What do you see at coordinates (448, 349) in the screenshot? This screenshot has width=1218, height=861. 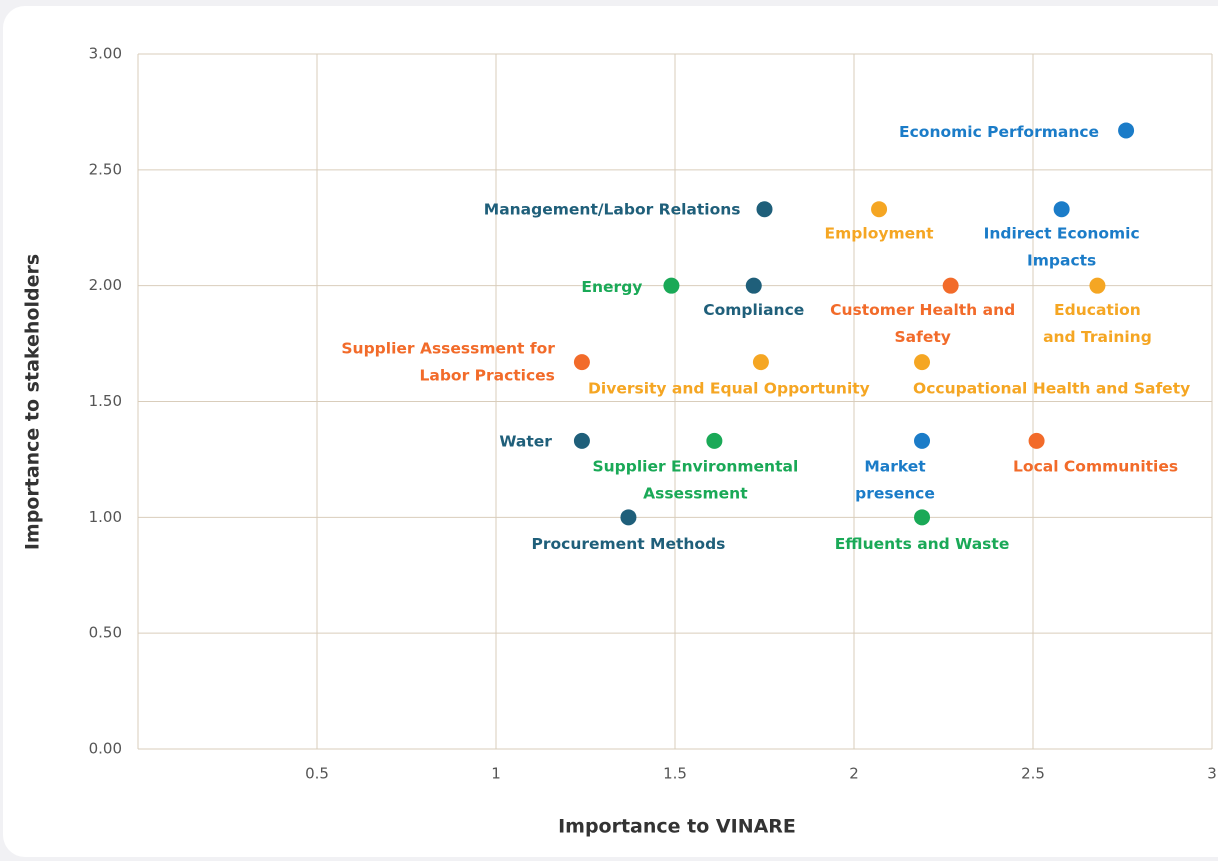 I see `point-label: Supplier Assessment for` at bounding box center [448, 349].